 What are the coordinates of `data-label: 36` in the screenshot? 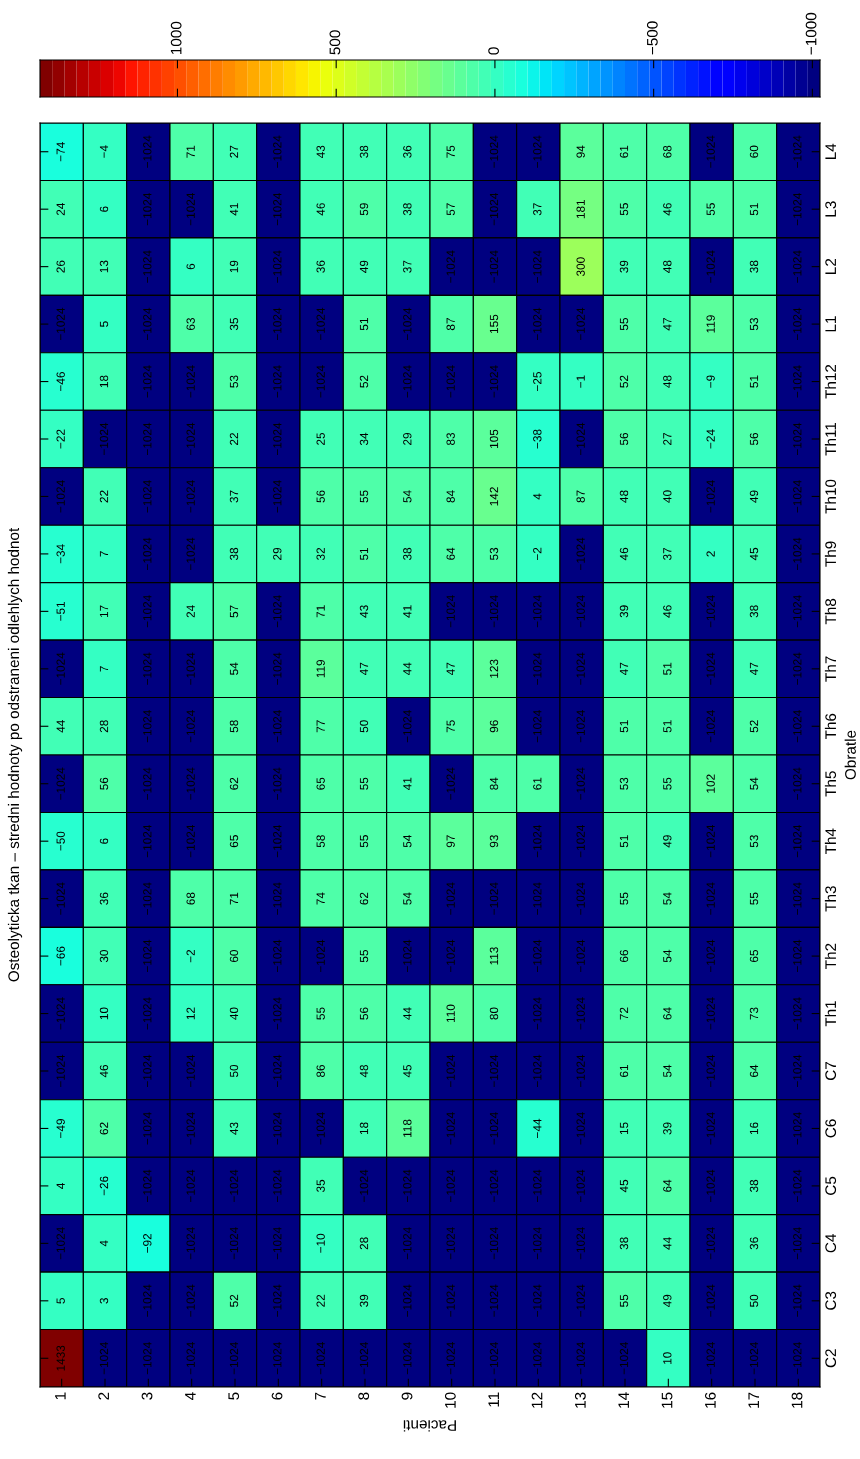 It's located at (320, 266).